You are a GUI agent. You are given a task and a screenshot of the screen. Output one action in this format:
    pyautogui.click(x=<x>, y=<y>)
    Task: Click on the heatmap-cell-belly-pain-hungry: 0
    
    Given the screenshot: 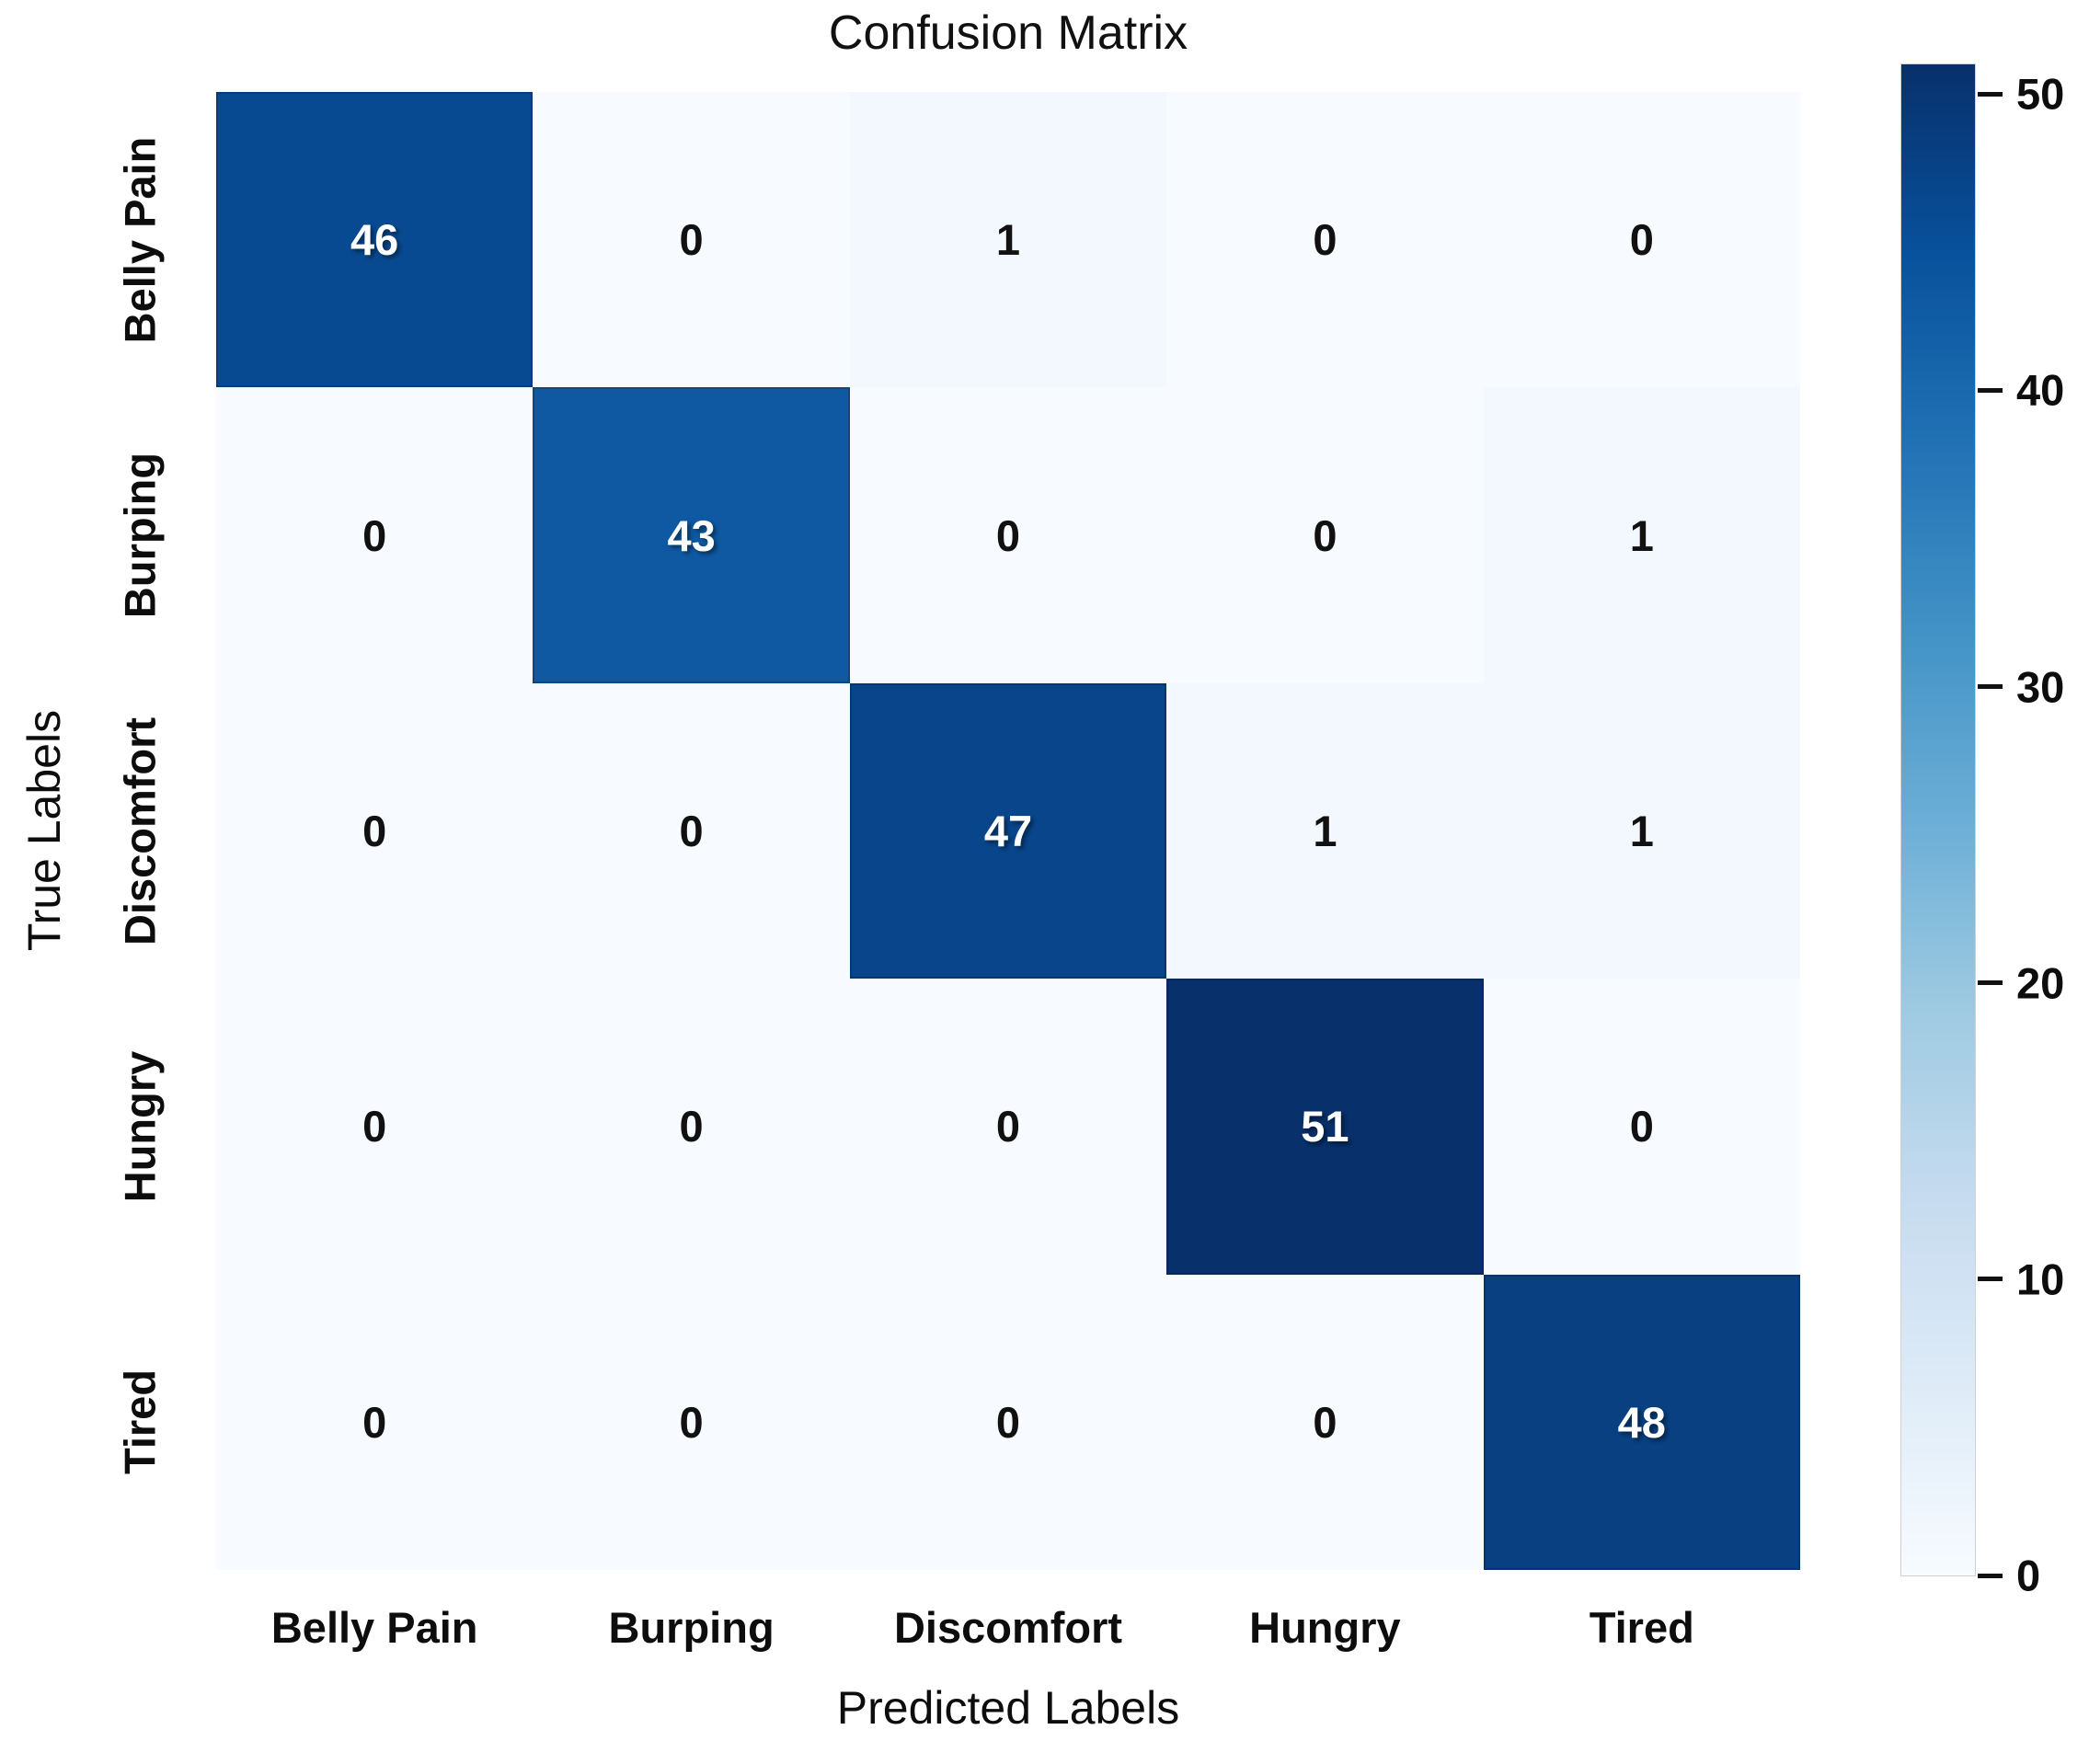 What is the action you would take?
    pyautogui.click(x=1325, y=240)
    